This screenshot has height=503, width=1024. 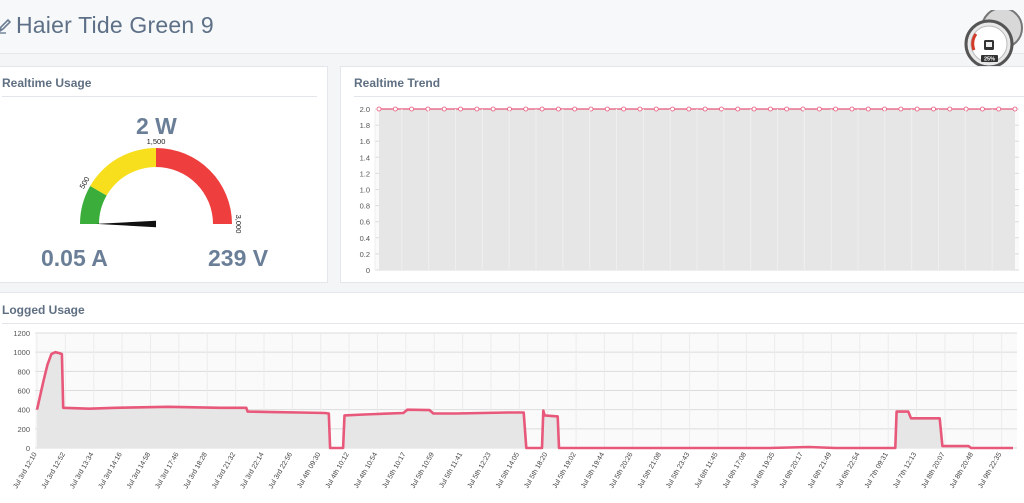 I want to click on x-tick-label: Jul 3rd 14:58, so click(x=139, y=470).